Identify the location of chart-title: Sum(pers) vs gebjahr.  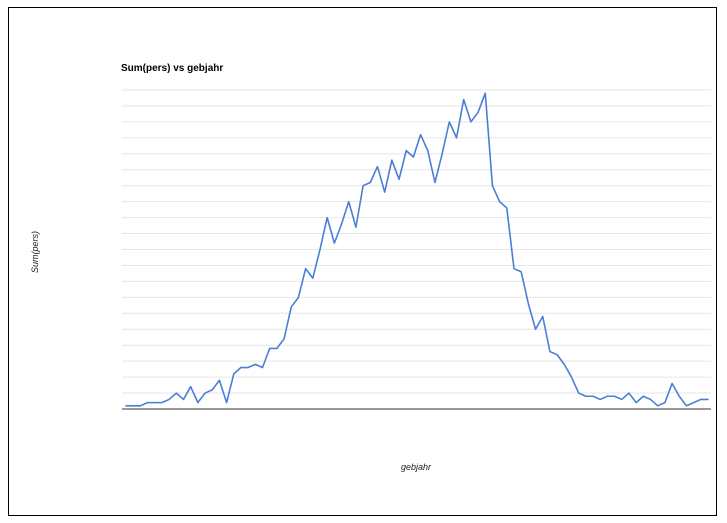
(172, 68).